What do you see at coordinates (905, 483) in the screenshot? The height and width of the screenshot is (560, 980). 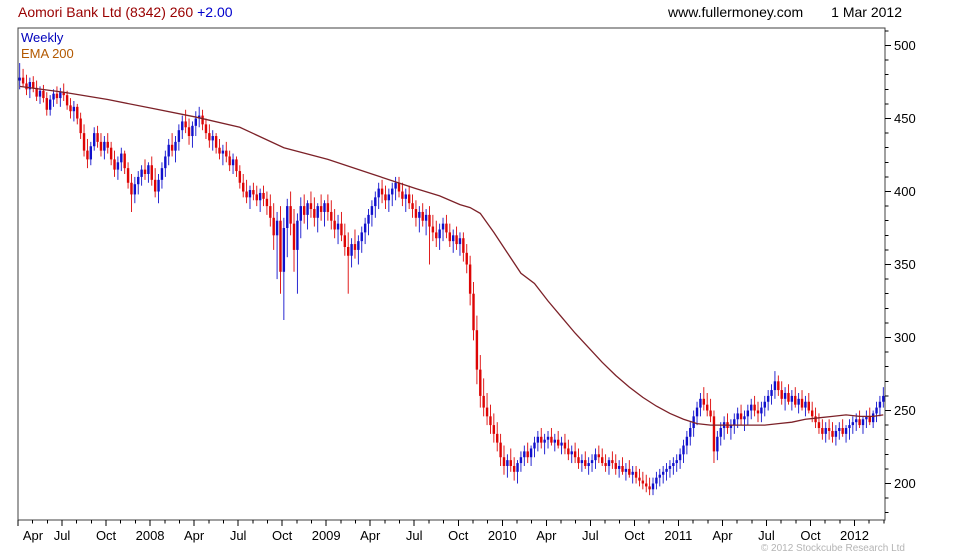 I see `y-tick-label: 200` at bounding box center [905, 483].